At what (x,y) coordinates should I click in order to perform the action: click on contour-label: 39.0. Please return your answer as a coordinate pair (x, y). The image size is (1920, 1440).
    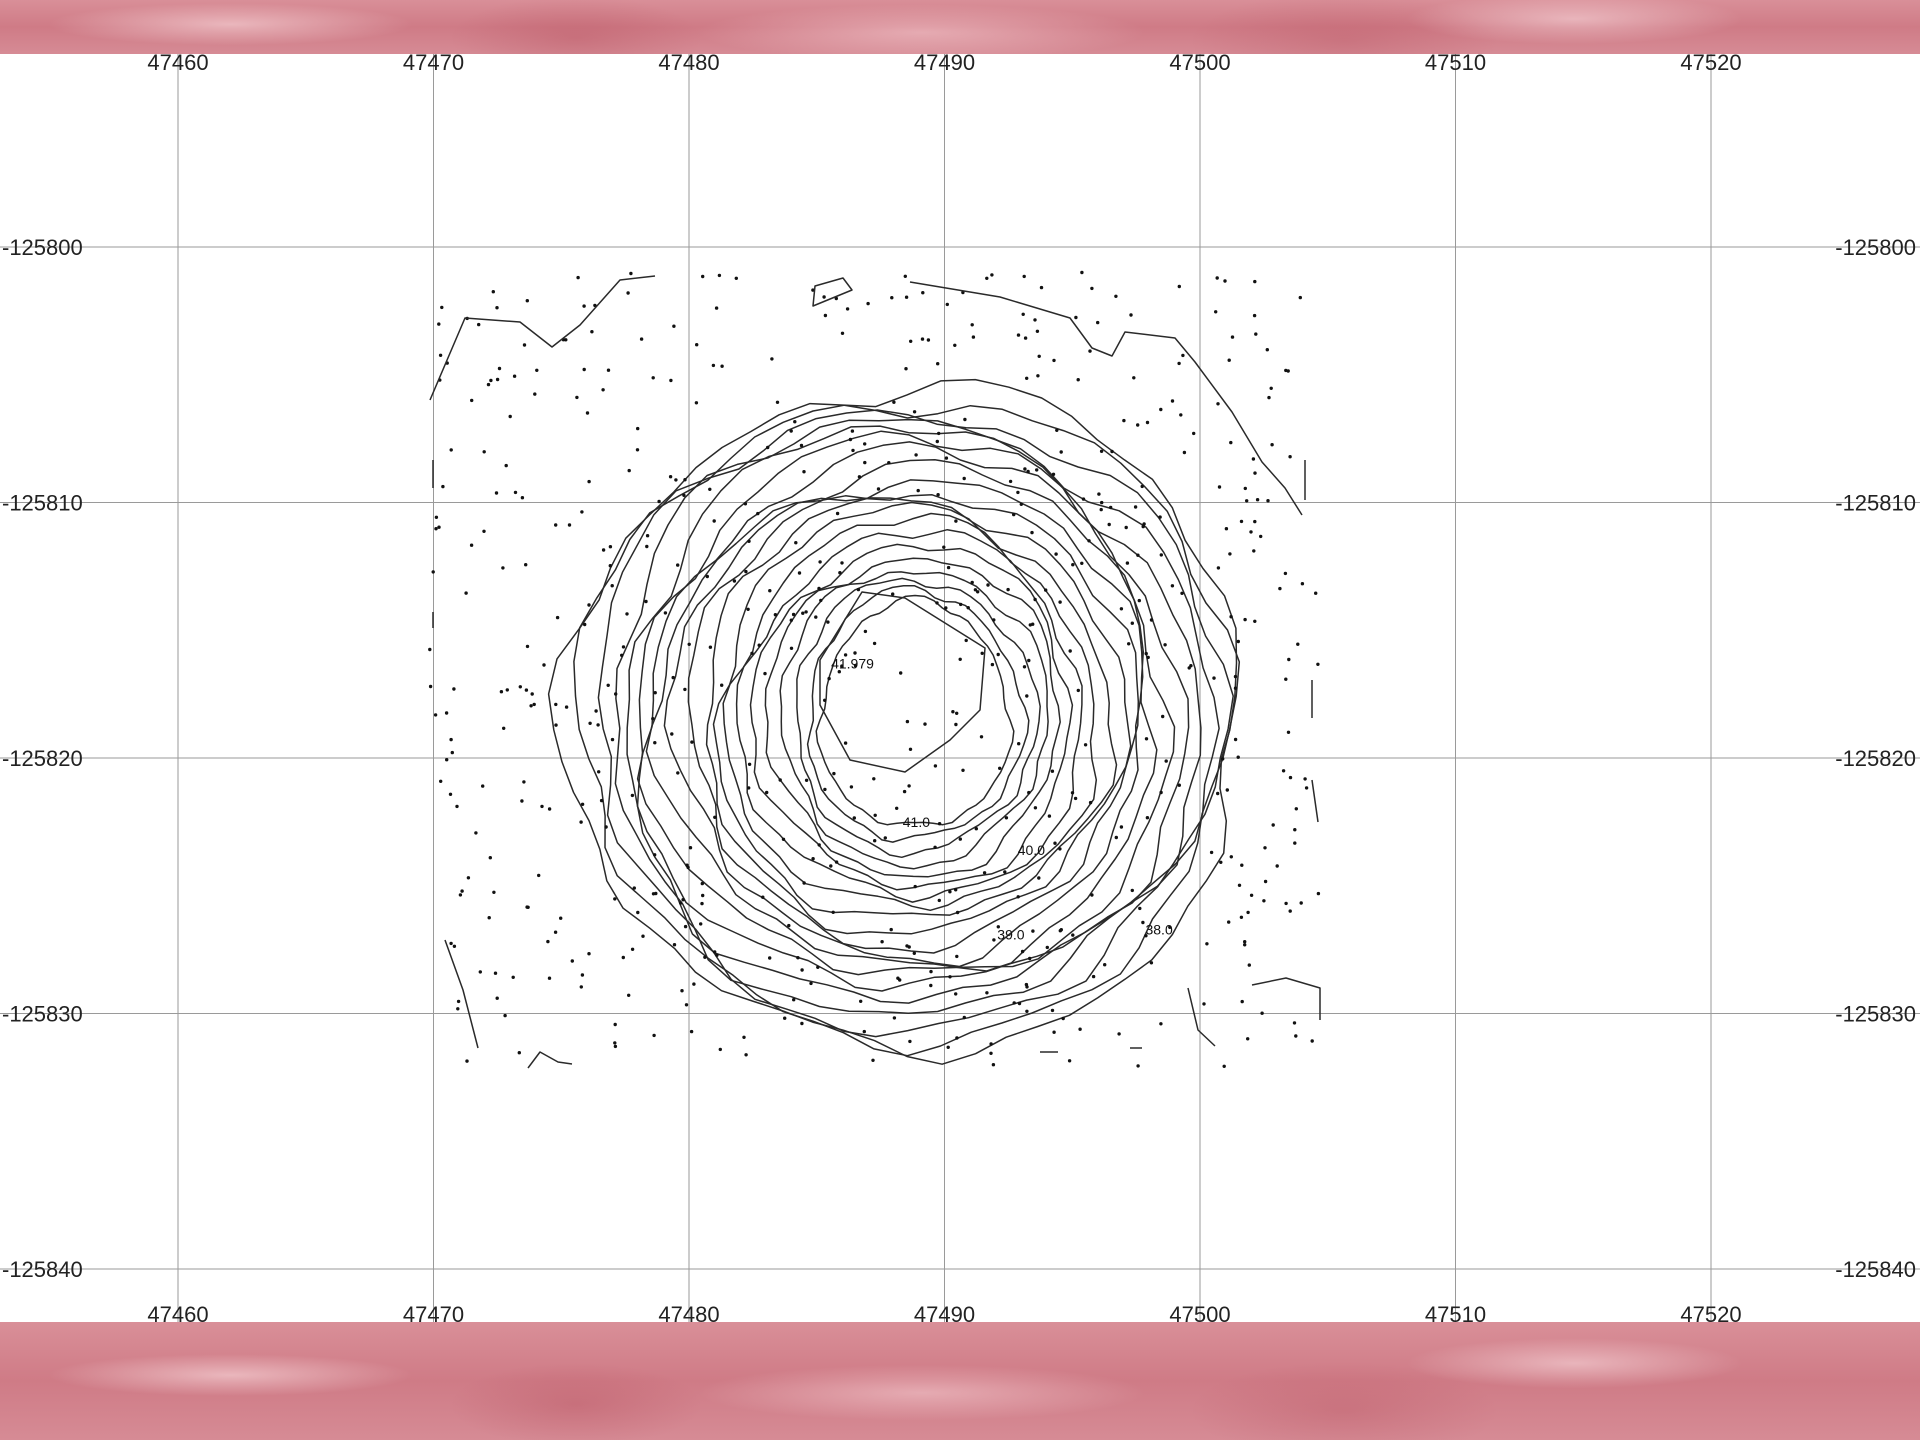
    Looking at the image, I should click on (1010, 934).